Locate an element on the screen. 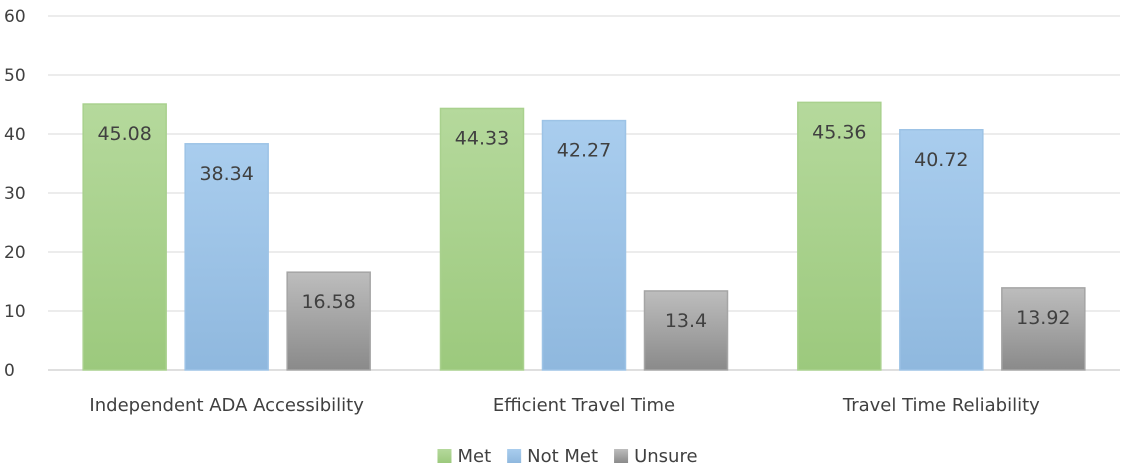  data-label: 13.92 is located at coordinates (1043, 318).